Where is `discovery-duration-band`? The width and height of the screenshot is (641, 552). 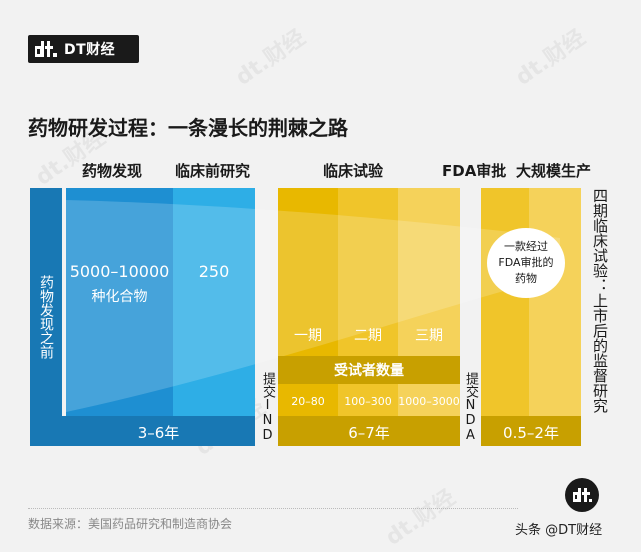
discovery-duration-band is located at coordinates (158, 431).